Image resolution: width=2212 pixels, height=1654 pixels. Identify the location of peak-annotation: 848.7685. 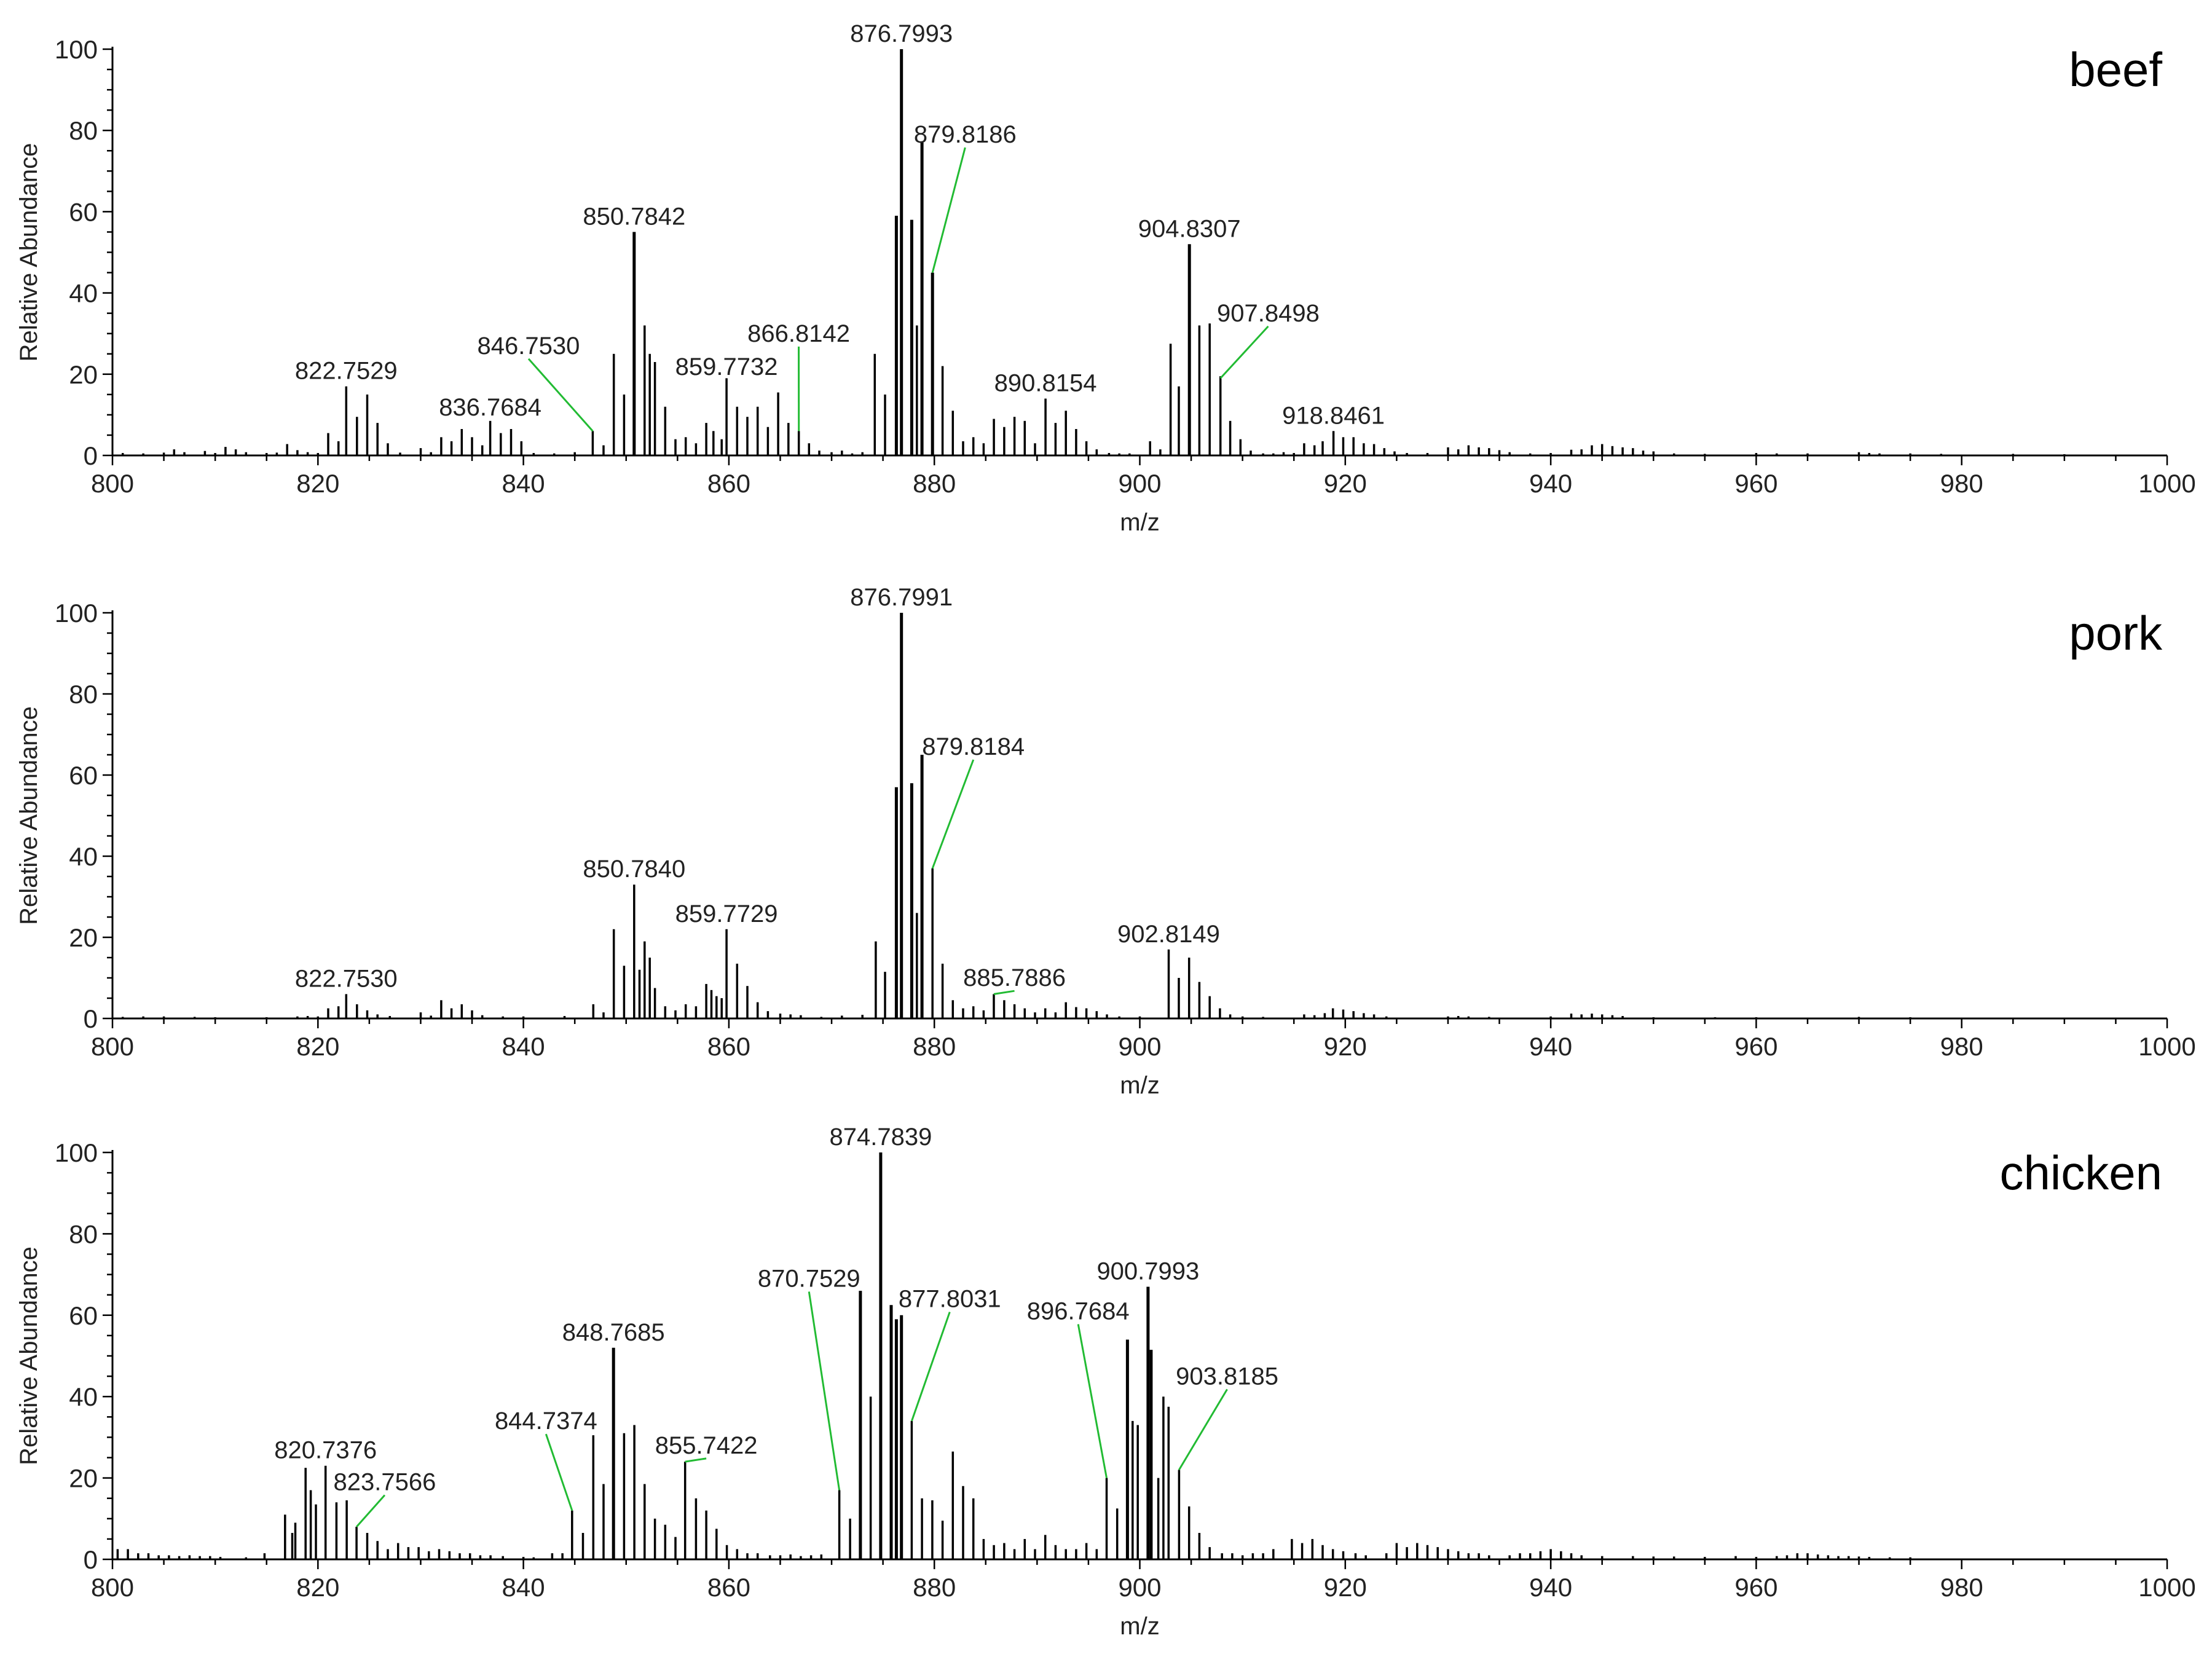
(613, 1332).